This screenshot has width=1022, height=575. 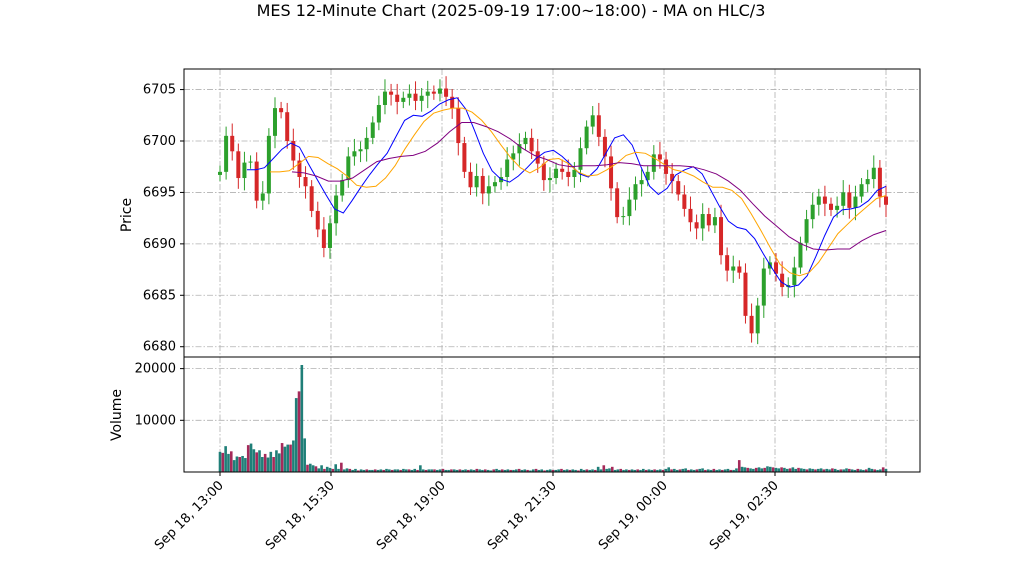 What do you see at coordinates (159, 192) in the screenshot?
I see `price-y-tick-label: 6695` at bounding box center [159, 192].